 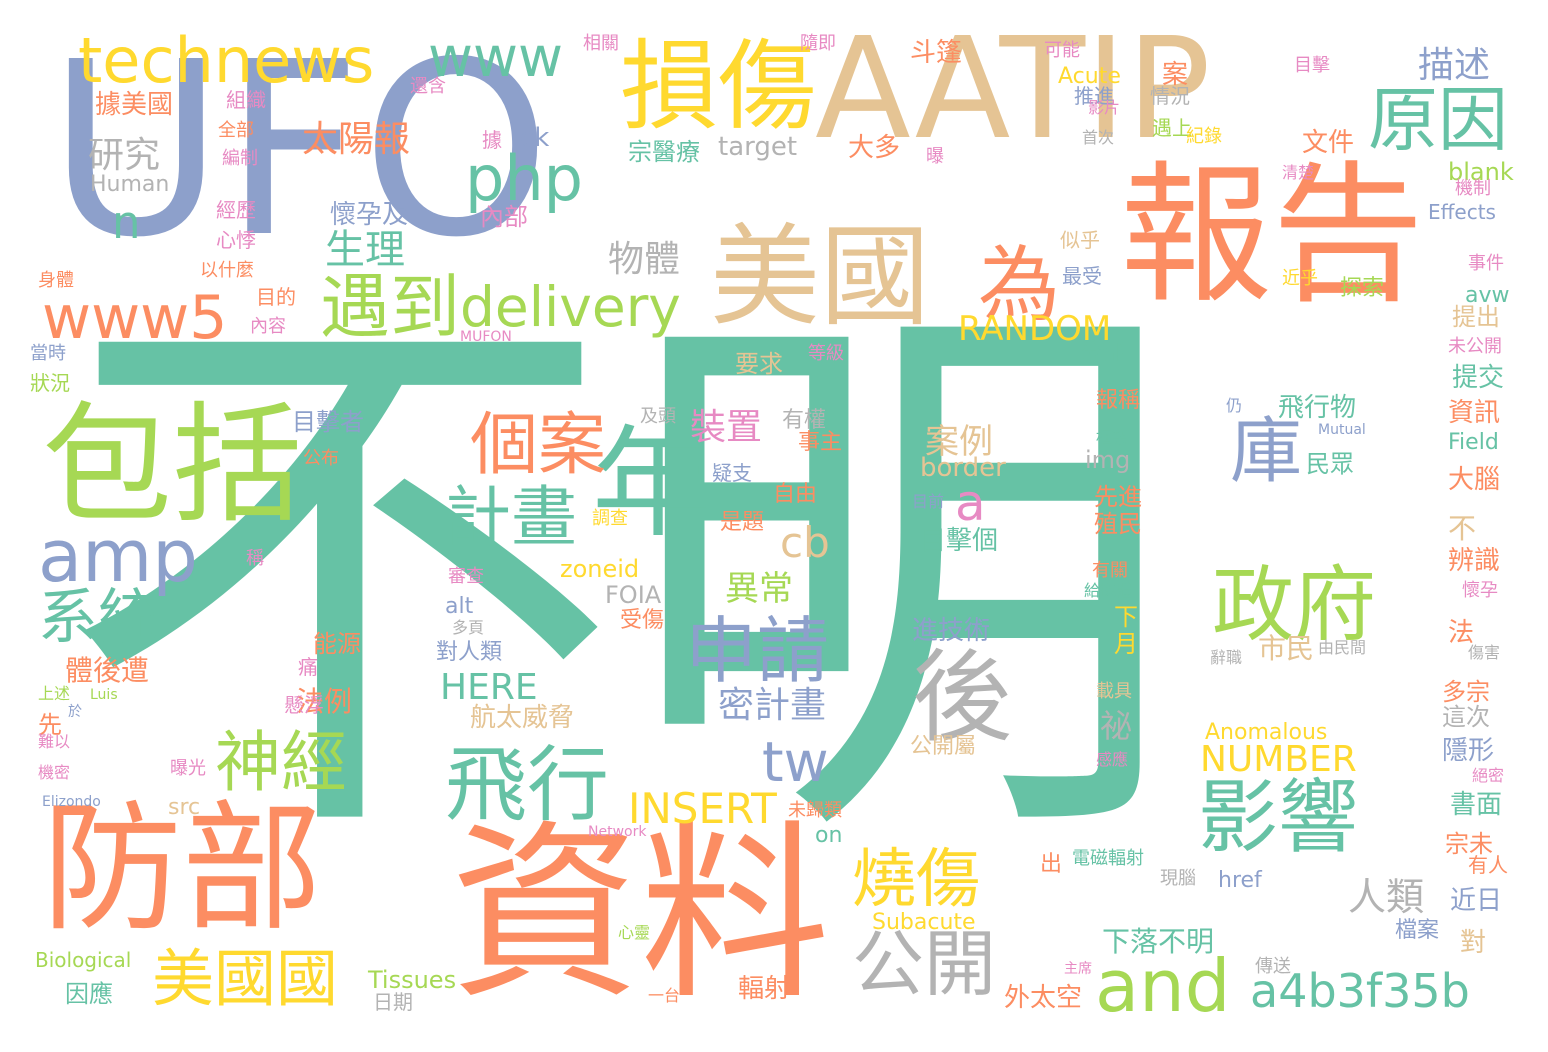 I want to click on word-ti-jiao: 提交, so click(x=1478, y=378).